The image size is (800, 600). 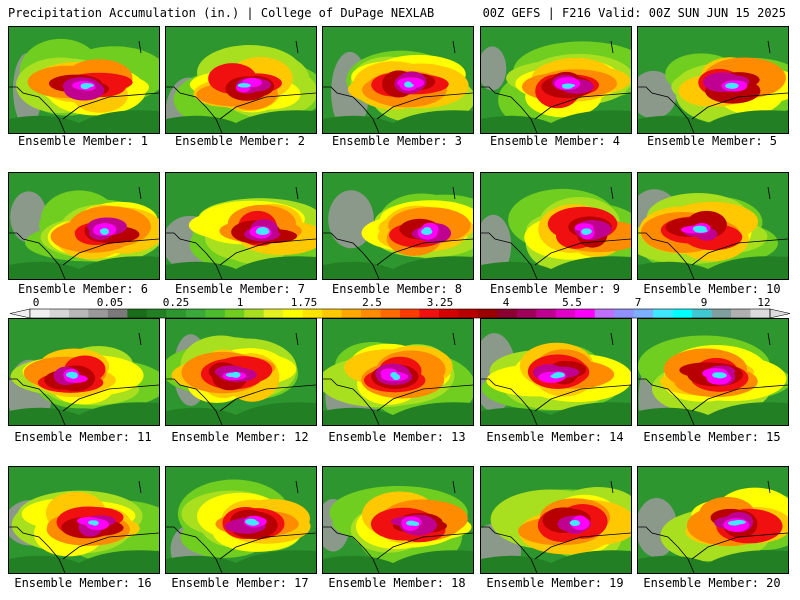 I want to click on member-label: Ensemble Member: 12, so click(x=240, y=437).